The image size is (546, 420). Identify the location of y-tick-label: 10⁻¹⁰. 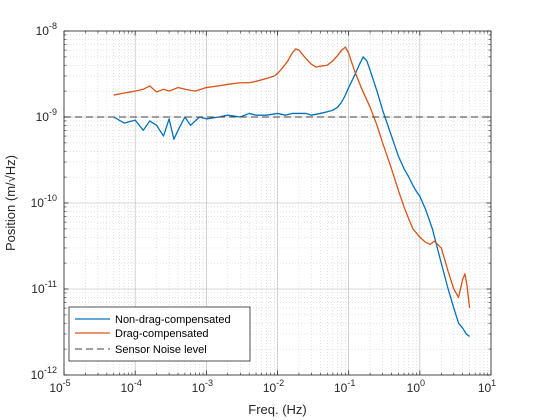
(44, 201).